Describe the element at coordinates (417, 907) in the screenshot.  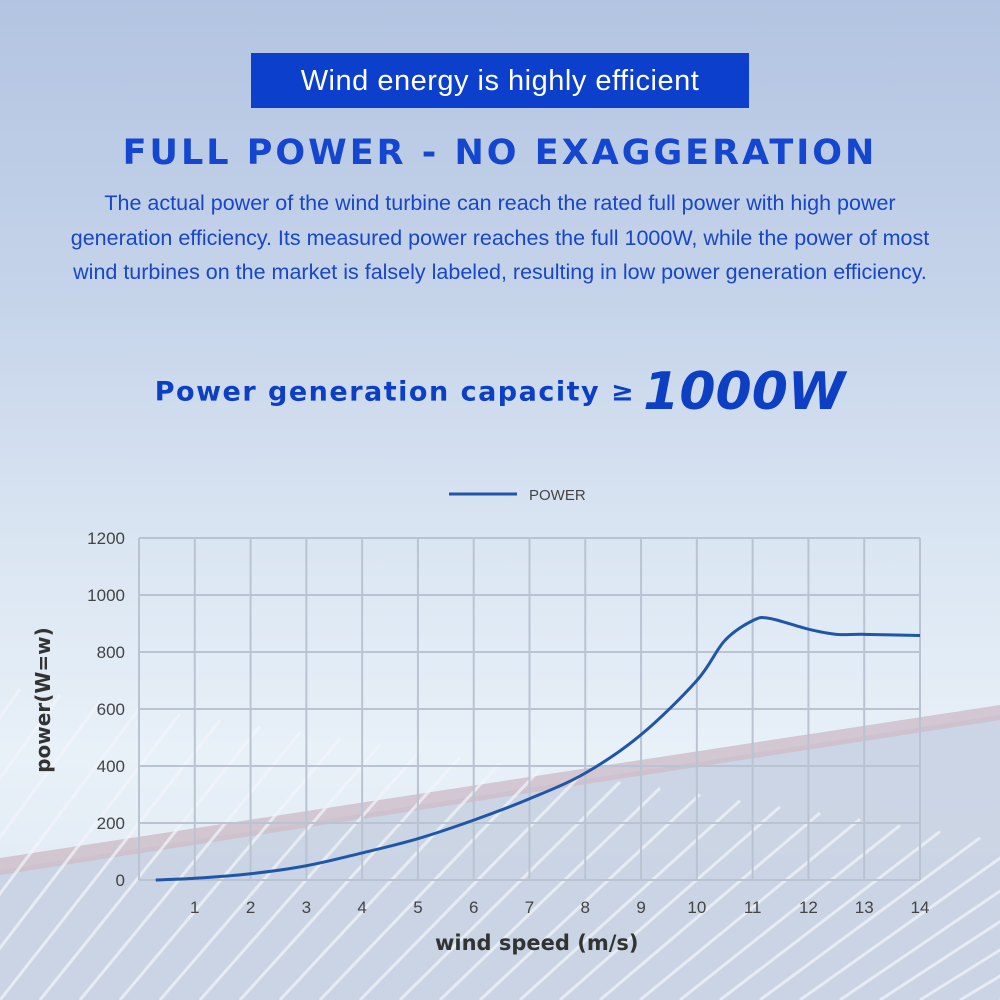
I see `x-tick-label: 5` at that location.